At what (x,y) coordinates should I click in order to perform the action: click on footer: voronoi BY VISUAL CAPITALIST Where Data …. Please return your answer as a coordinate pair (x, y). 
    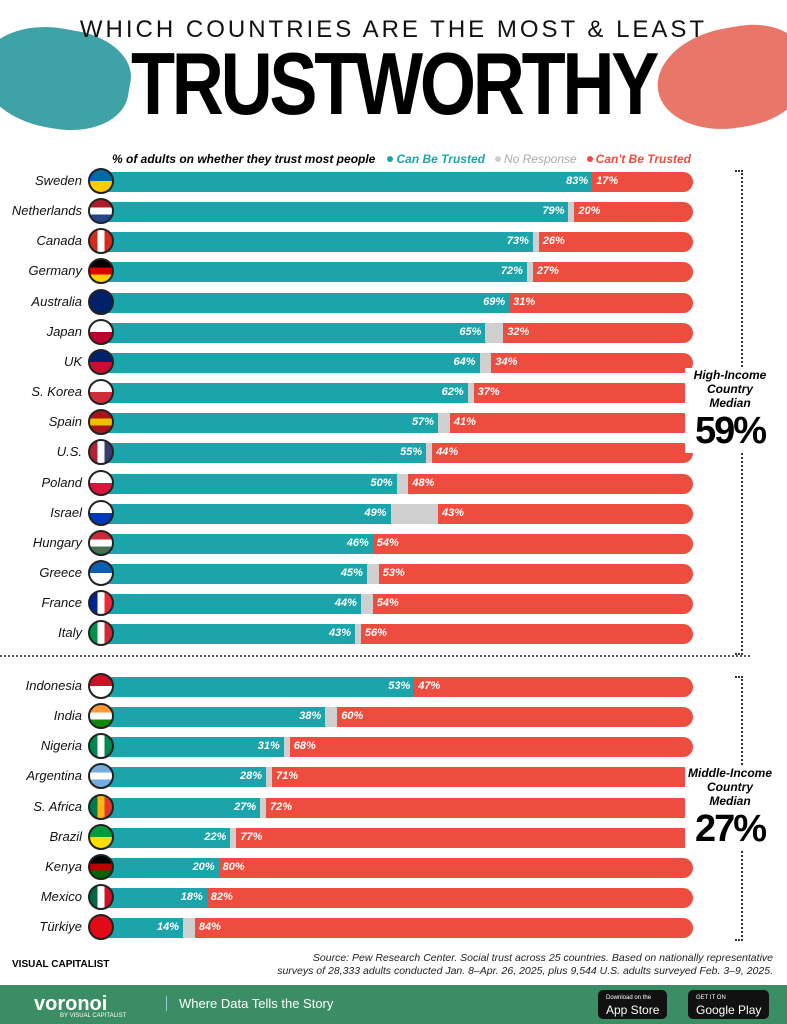
    Looking at the image, I should click on (393, 1004).